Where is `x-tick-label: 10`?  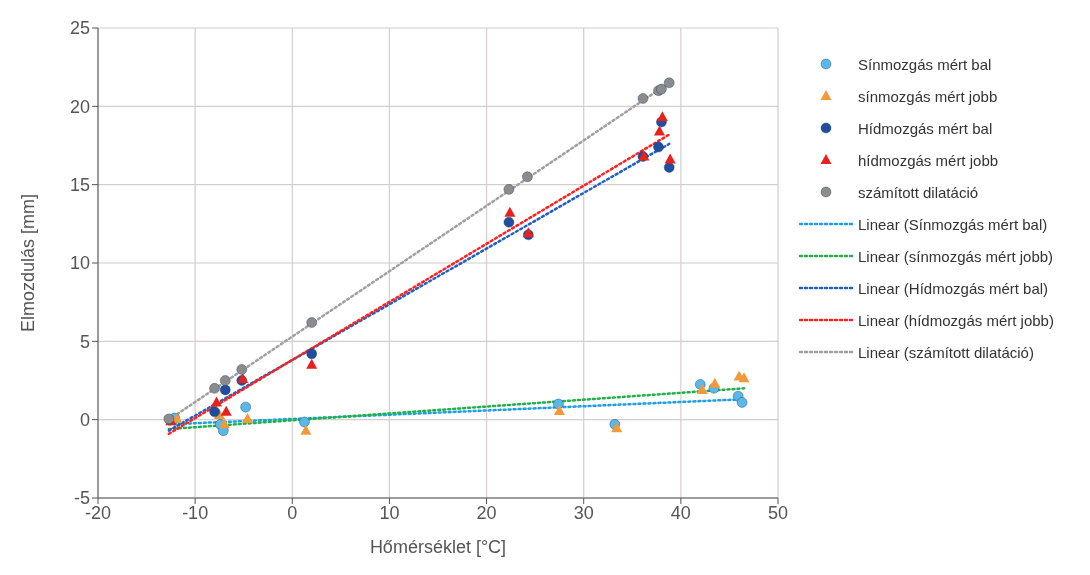 x-tick-label: 10 is located at coordinates (389, 512).